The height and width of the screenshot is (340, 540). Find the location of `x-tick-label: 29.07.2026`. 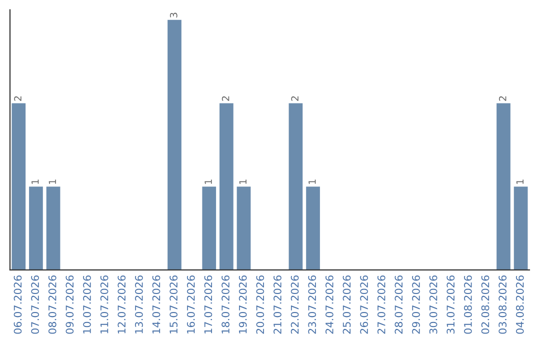

x-tick-label: 29.07.2026 is located at coordinates (416, 304).